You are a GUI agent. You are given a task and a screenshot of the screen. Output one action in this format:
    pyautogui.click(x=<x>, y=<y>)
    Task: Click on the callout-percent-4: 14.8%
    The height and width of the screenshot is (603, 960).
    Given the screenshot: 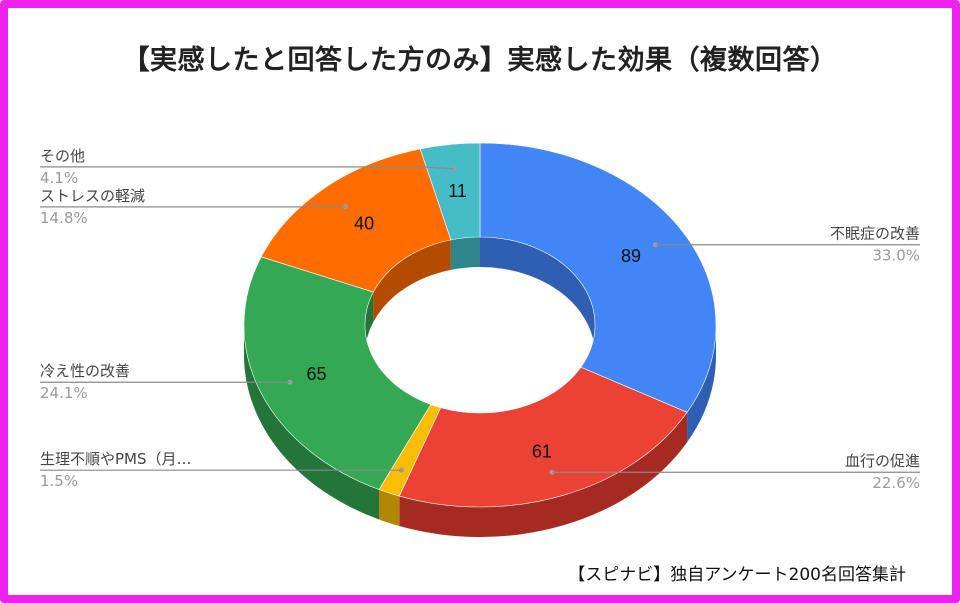 What is the action you would take?
    pyautogui.click(x=64, y=218)
    